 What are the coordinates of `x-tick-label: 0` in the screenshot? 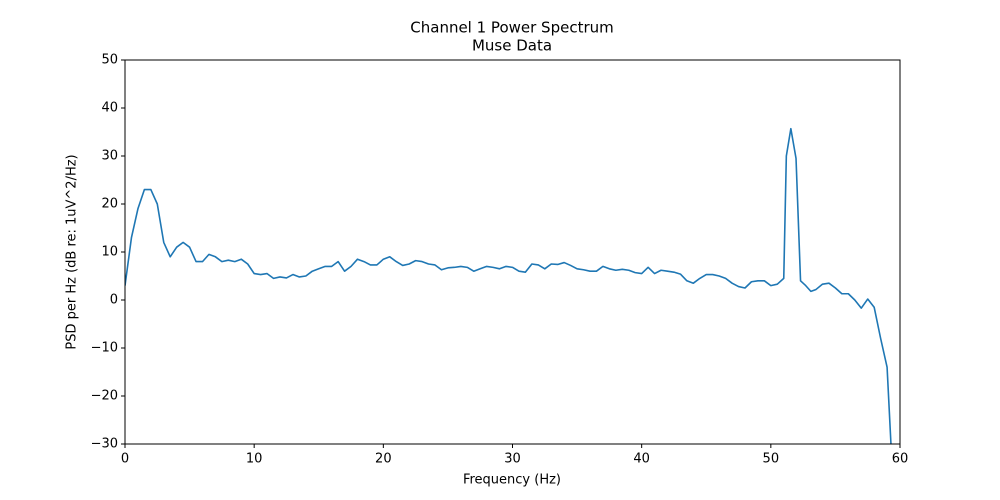 It's located at (125, 459).